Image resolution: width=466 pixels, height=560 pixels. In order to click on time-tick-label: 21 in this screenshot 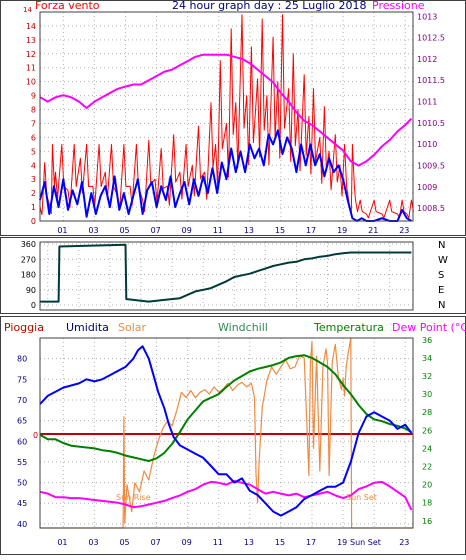, I will do `click(373, 230)`.